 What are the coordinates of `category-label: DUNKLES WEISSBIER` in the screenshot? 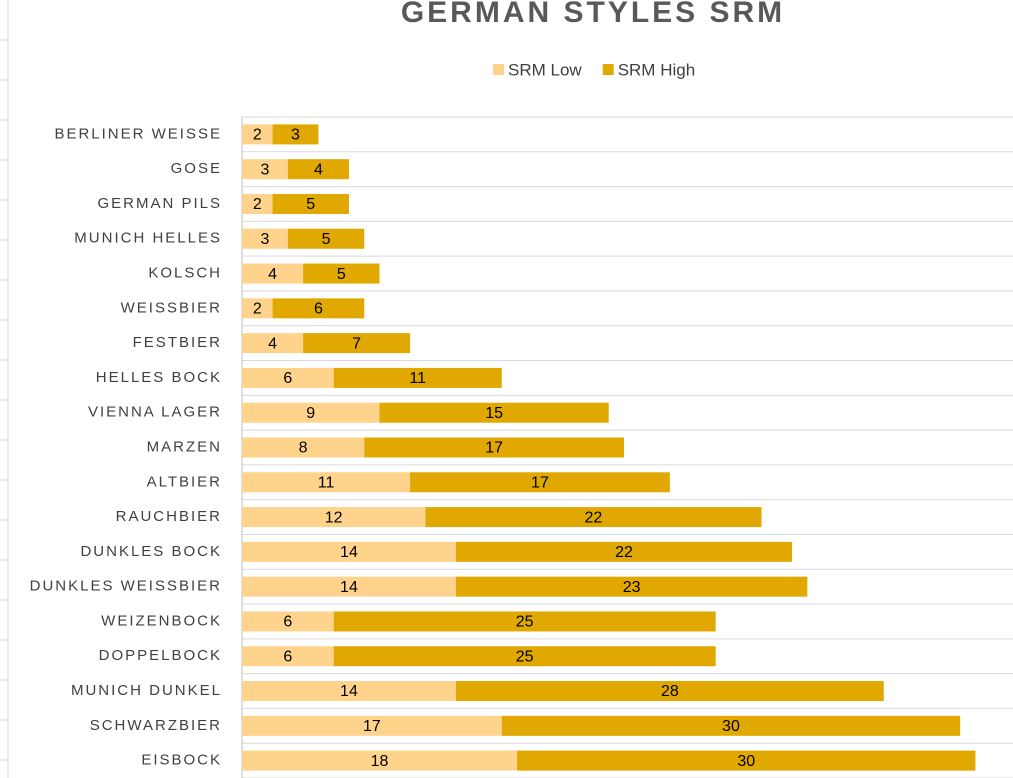 It's located at (126, 586).